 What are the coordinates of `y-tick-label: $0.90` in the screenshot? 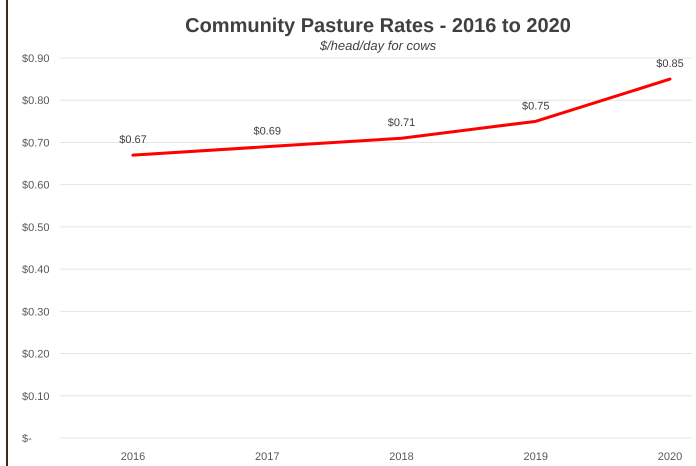 It's located at (36, 59).